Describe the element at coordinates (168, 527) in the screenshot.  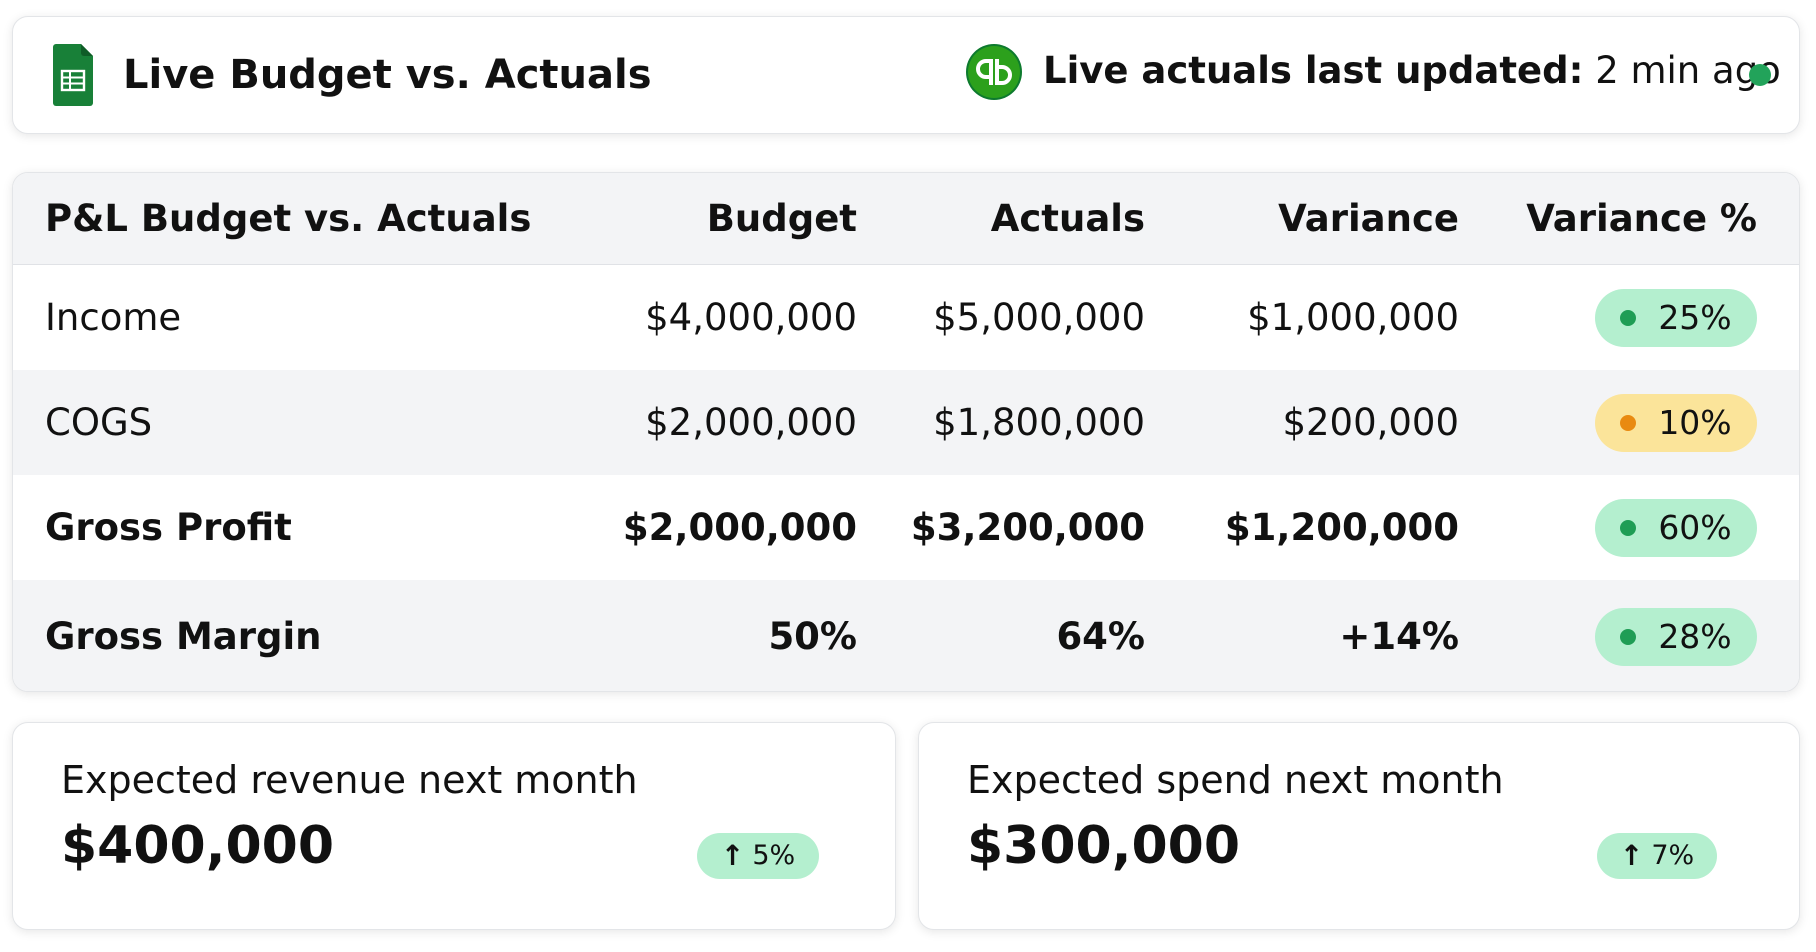
I see `row-name: Gross Profit` at that location.